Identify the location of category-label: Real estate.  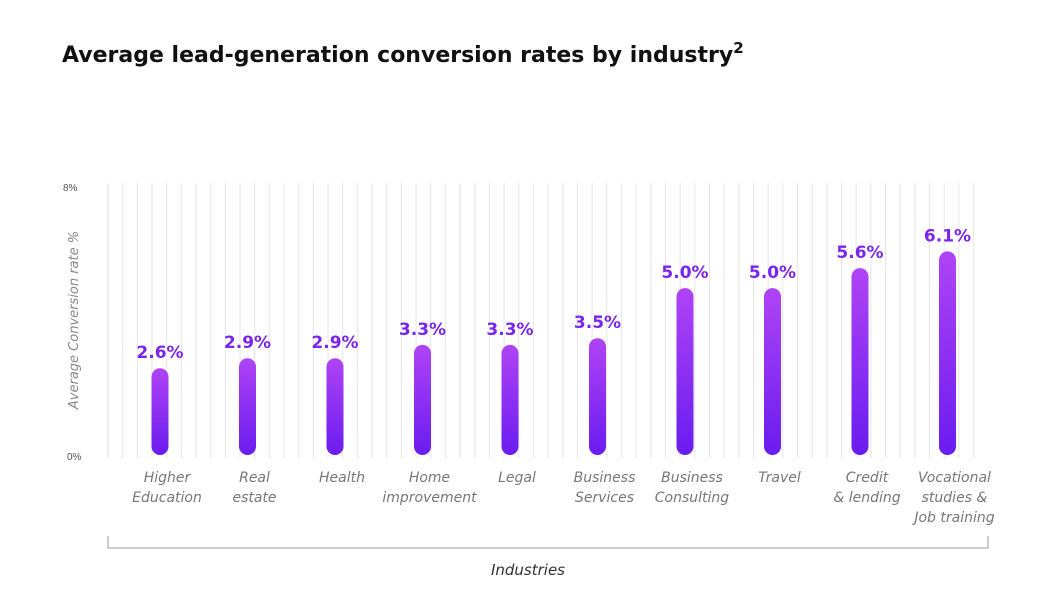
(254, 488).